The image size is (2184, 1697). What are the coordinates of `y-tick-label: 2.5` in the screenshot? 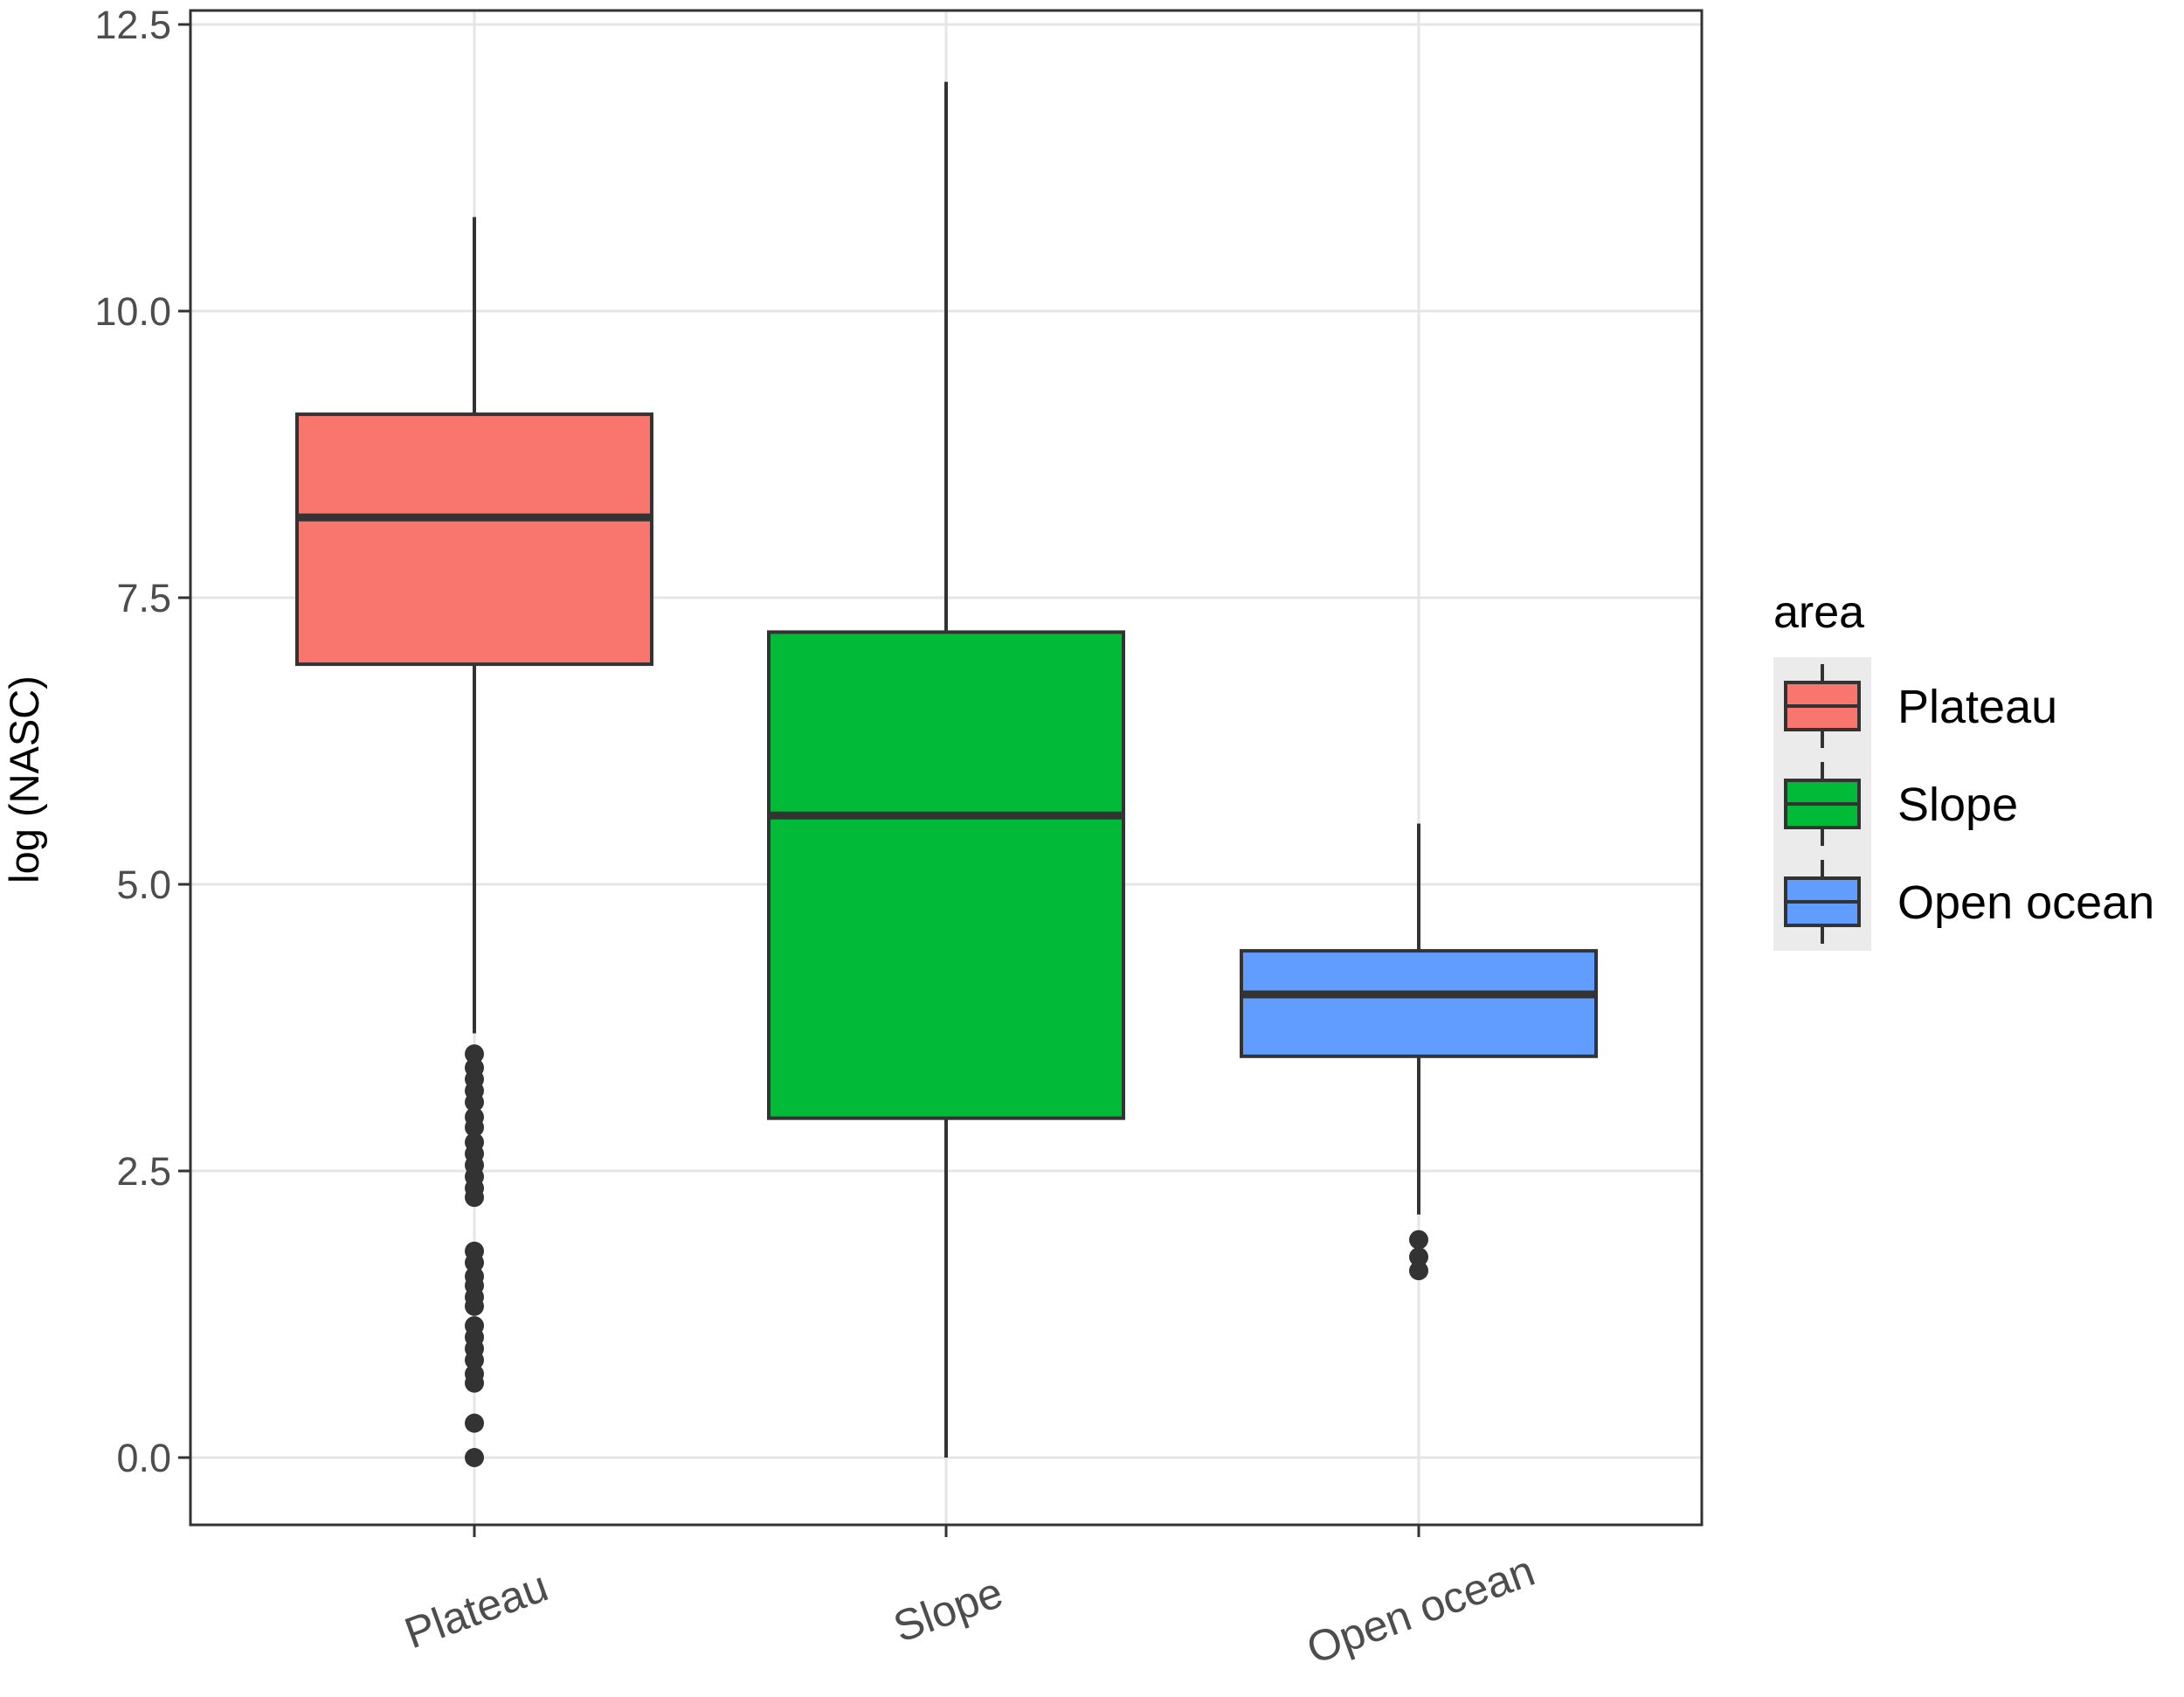 It's located at (143, 1171).